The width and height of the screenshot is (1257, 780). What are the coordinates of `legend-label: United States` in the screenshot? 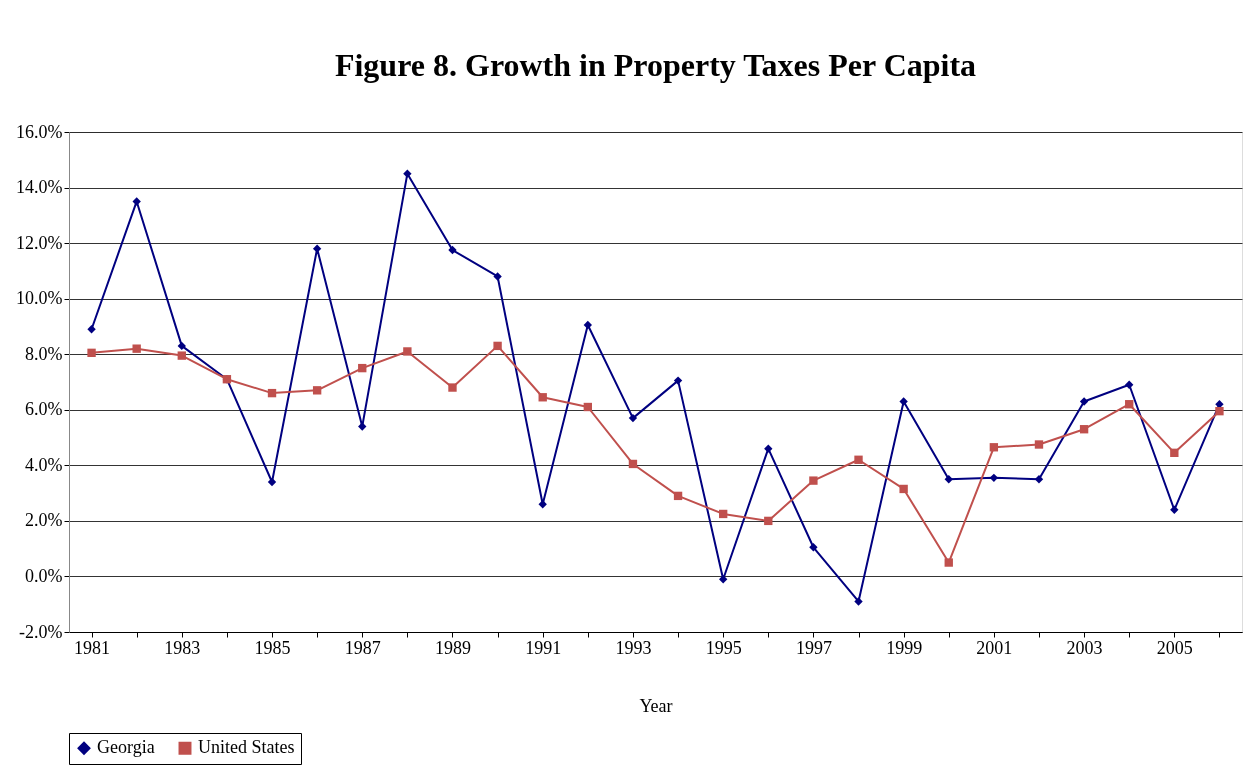 It's located at (246, 747).